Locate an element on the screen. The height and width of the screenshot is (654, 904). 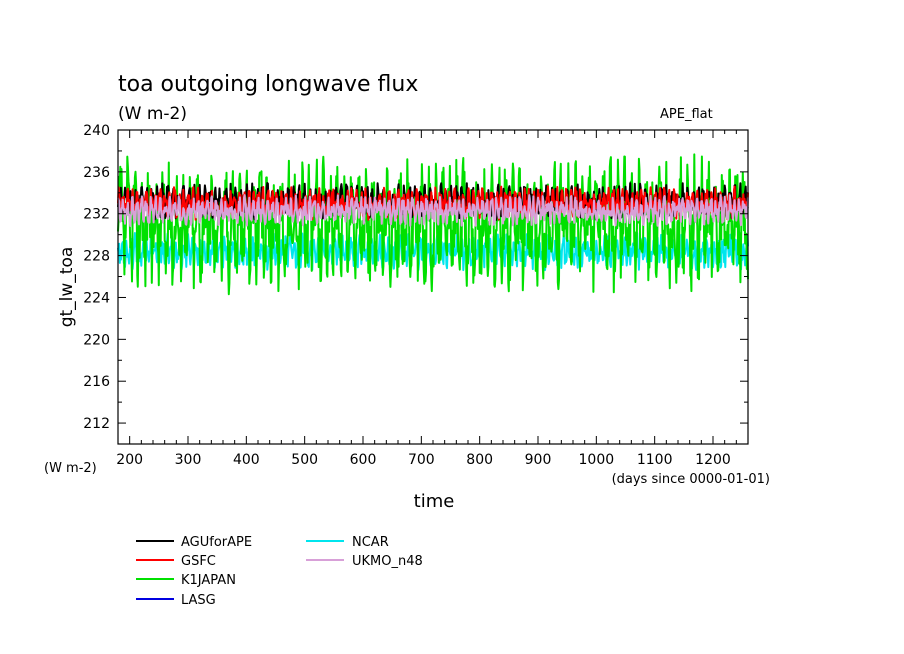
chart-units: (W m-2) is located at coordinates (152, 114).